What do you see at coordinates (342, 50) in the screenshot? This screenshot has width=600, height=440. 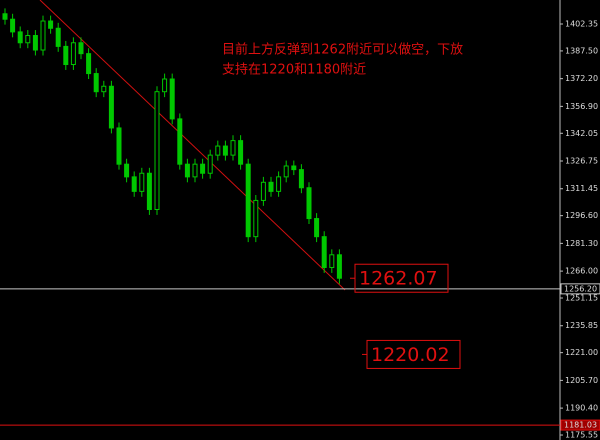 I see `annotation: 目前上方反弹到1262附近可以做空，下放` at bounding box center [342, 50].